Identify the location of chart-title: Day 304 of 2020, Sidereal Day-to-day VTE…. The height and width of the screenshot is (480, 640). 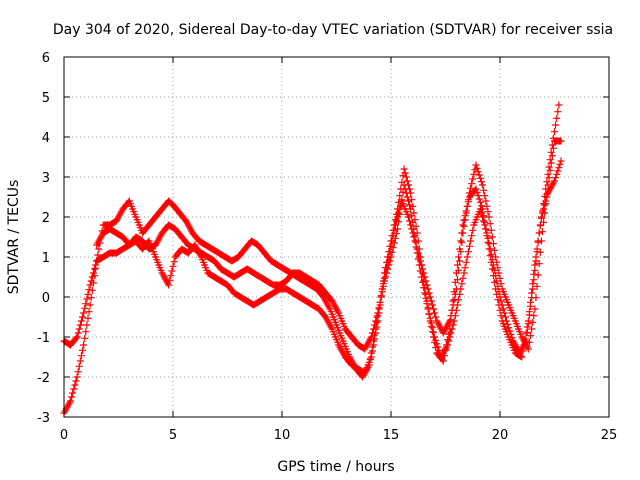
(333, 30).